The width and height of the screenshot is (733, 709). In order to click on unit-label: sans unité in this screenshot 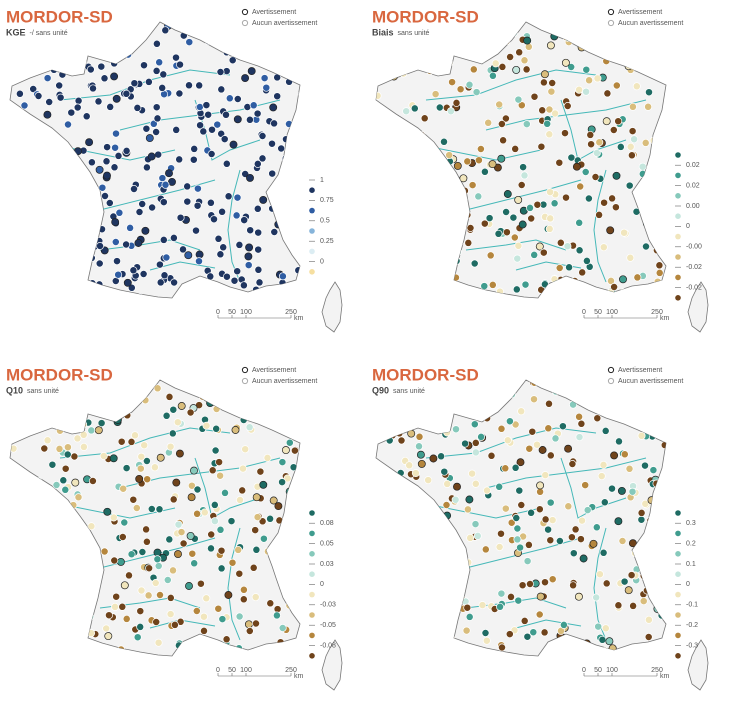, I will do `click(43, 391)`.